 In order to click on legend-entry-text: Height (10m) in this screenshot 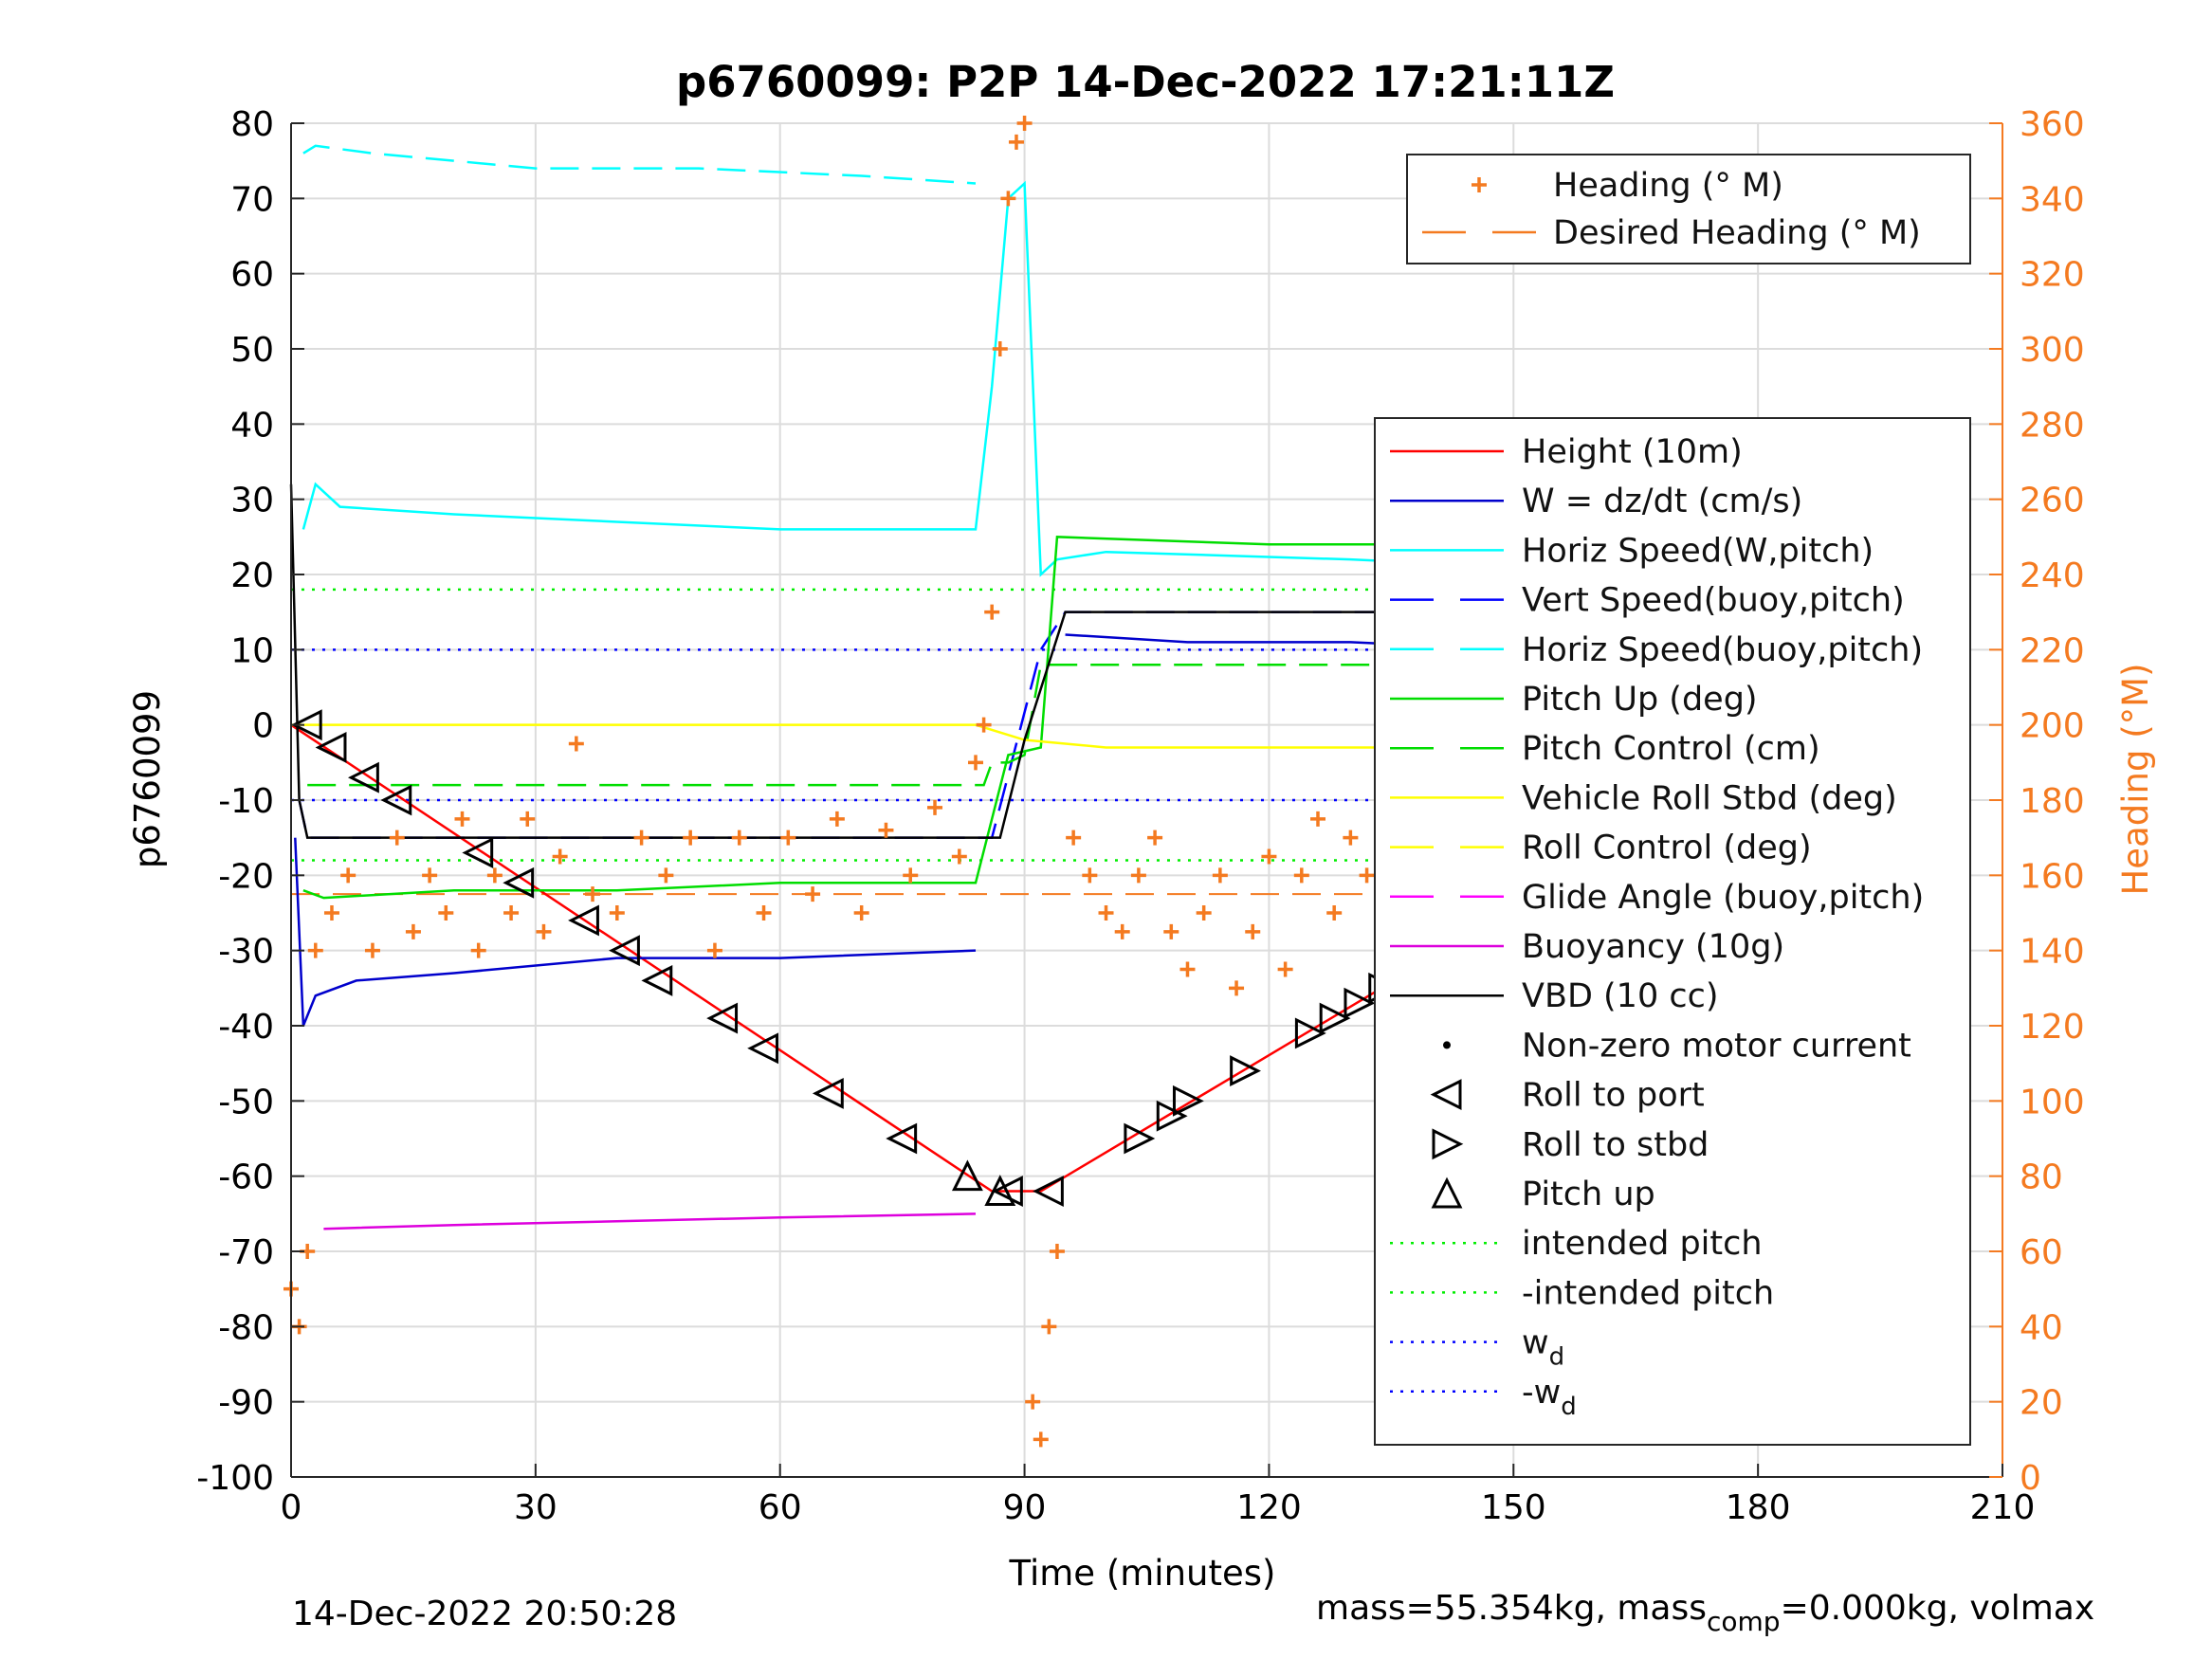, I will do `click(1632, 452)`.